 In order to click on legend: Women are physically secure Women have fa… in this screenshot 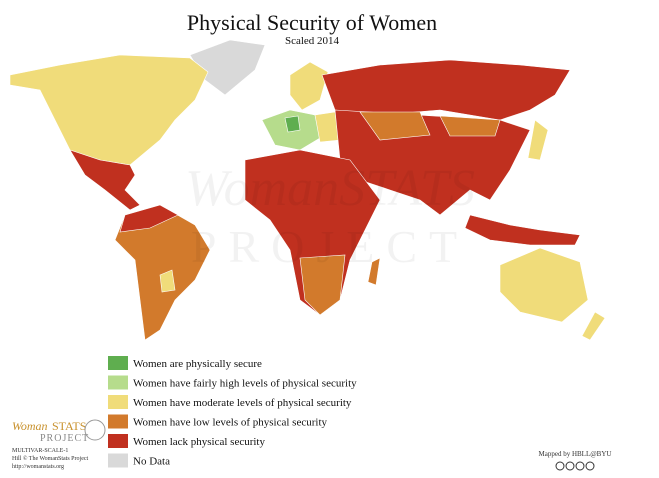, I will do `click(232, 412)`.